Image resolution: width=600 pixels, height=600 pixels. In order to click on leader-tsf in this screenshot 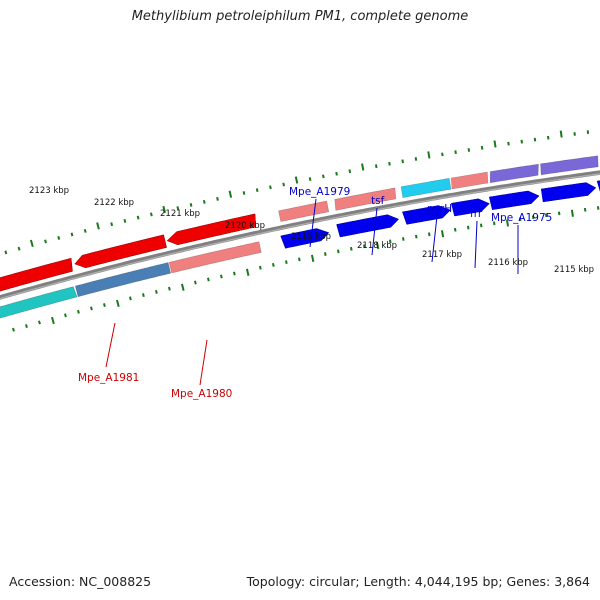, I will do `click(374, 231)`.